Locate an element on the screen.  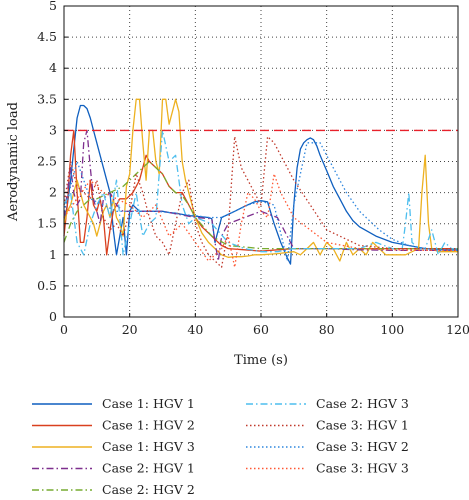
x-tick-label: 0 is located at coordinates (64, 329).